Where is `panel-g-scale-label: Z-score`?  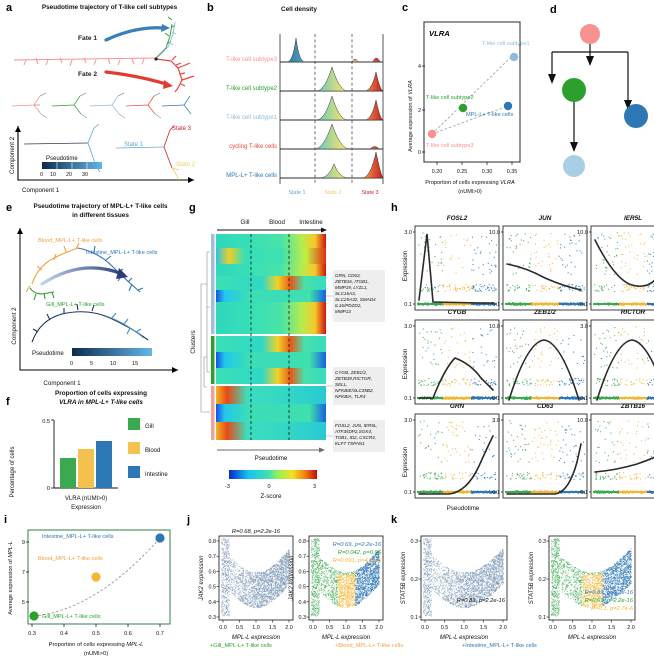 panel-g-scale-label: Z-score is located at coordinates (272, 496).